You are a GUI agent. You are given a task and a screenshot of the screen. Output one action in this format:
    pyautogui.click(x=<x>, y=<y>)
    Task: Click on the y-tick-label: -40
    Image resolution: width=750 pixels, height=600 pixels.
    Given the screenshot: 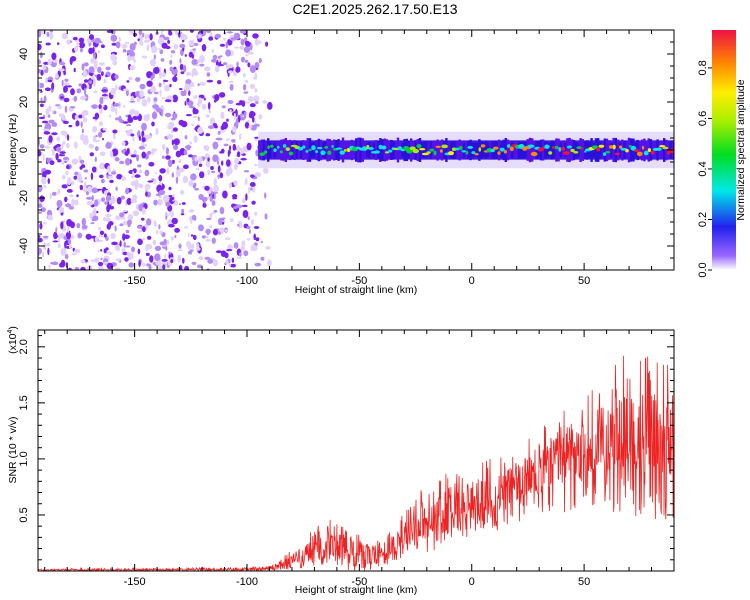 What is the action you would take?
    pyautogui.click(x=24, y=246)
    